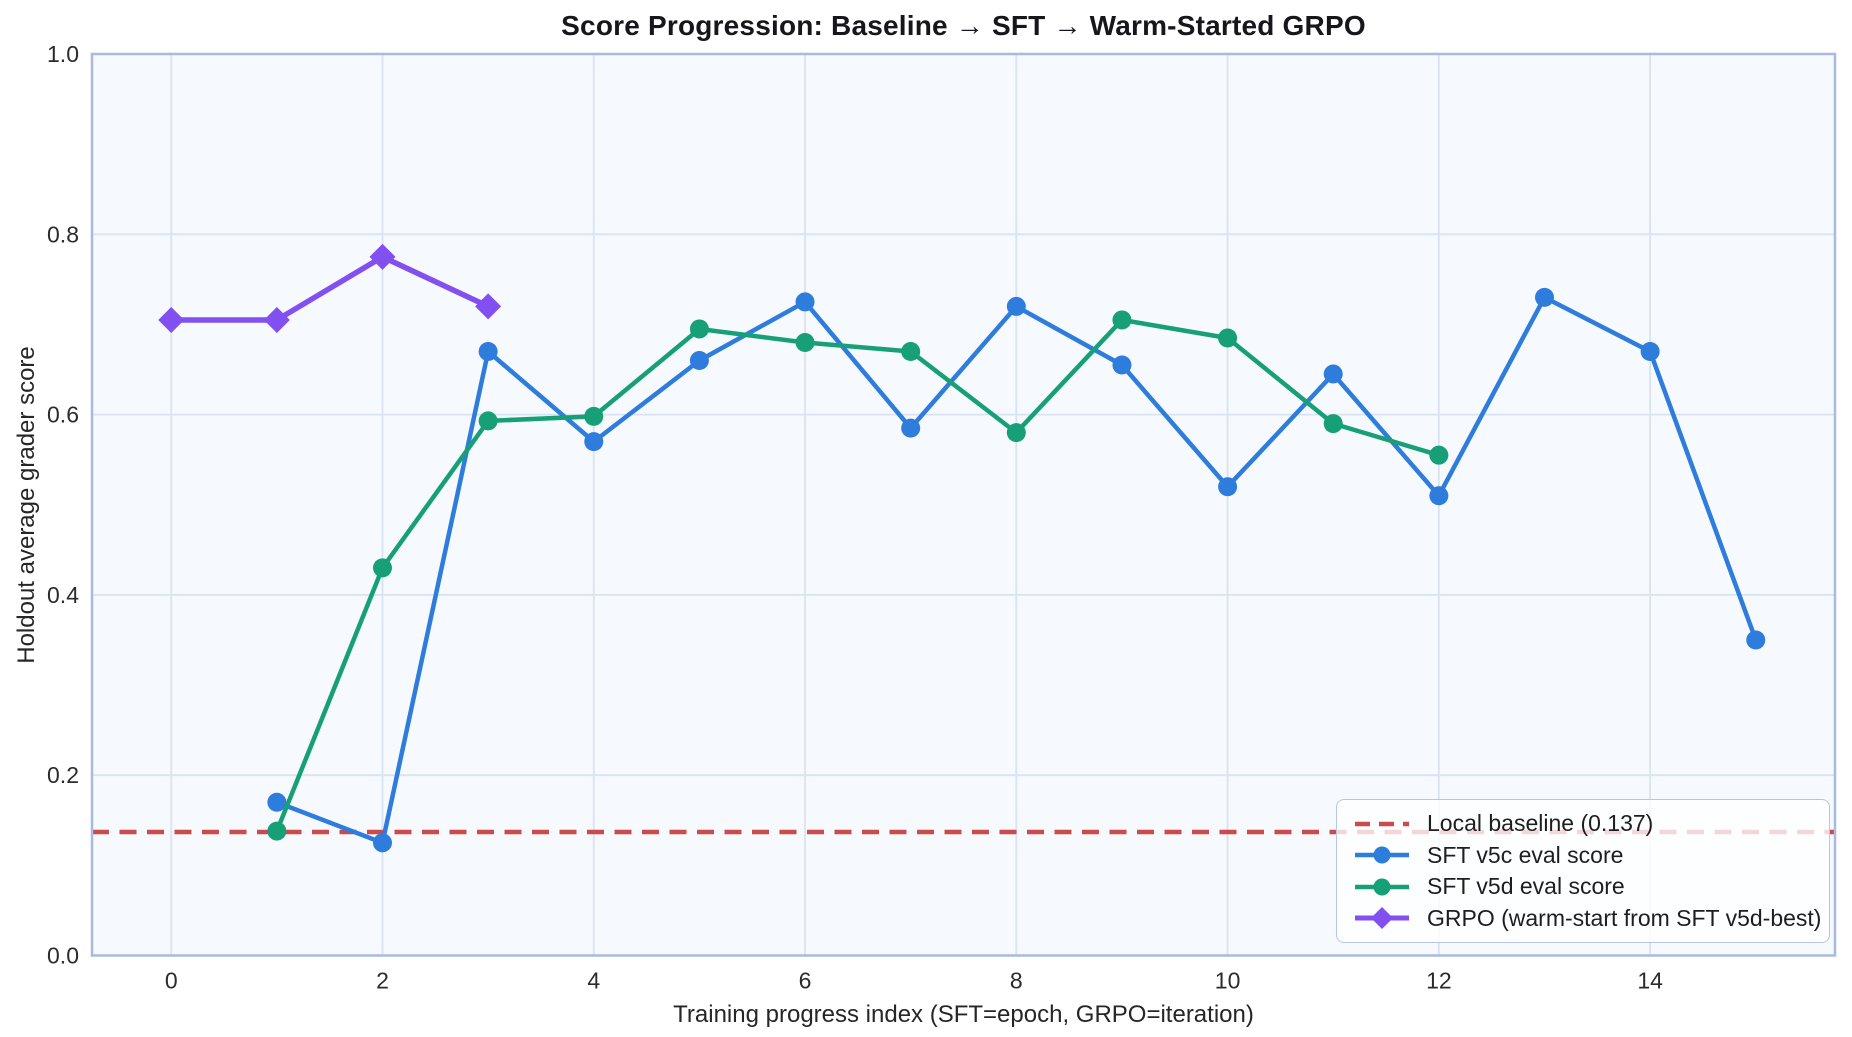 Image resolution: width=1852 pixels, height=1037 pixels. I want to click on x-tick-label: 14, so click(1650, 981).